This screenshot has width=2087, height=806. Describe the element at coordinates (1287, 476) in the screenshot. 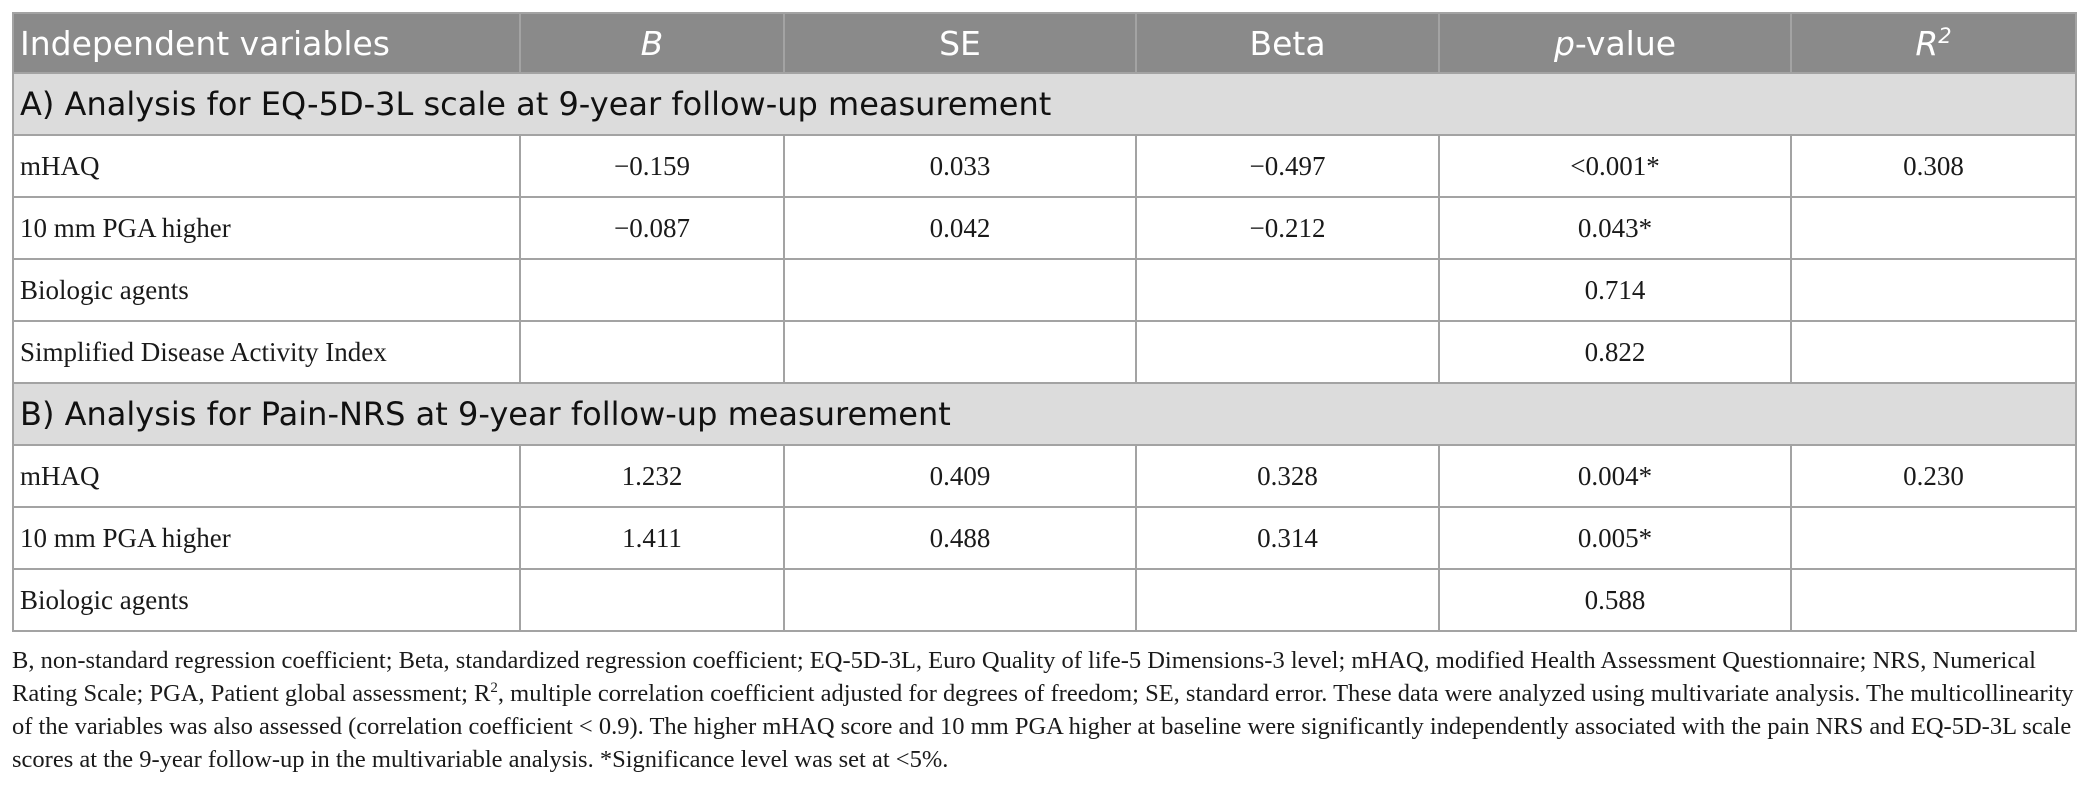

I see `cell-beta: 0.328` at that location.